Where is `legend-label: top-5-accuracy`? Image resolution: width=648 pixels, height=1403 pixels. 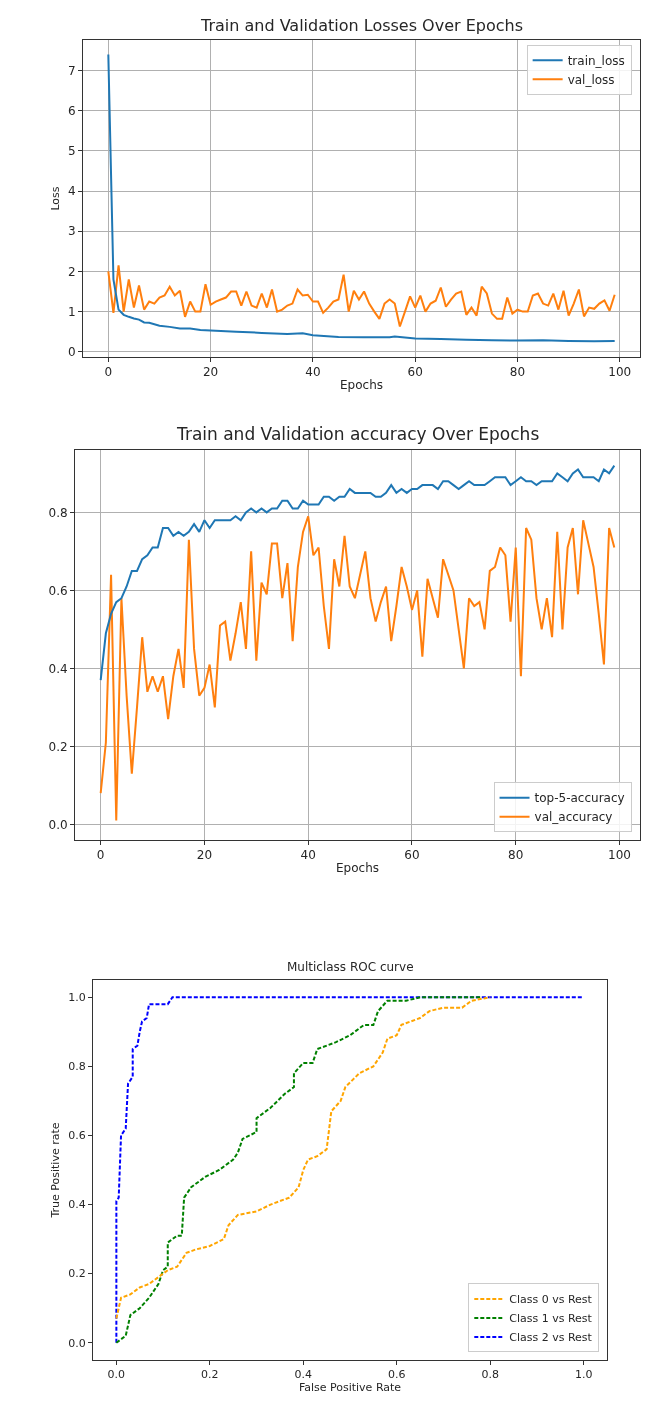
legend-label: top-5-accuracy is located at coordinates (579, 798).